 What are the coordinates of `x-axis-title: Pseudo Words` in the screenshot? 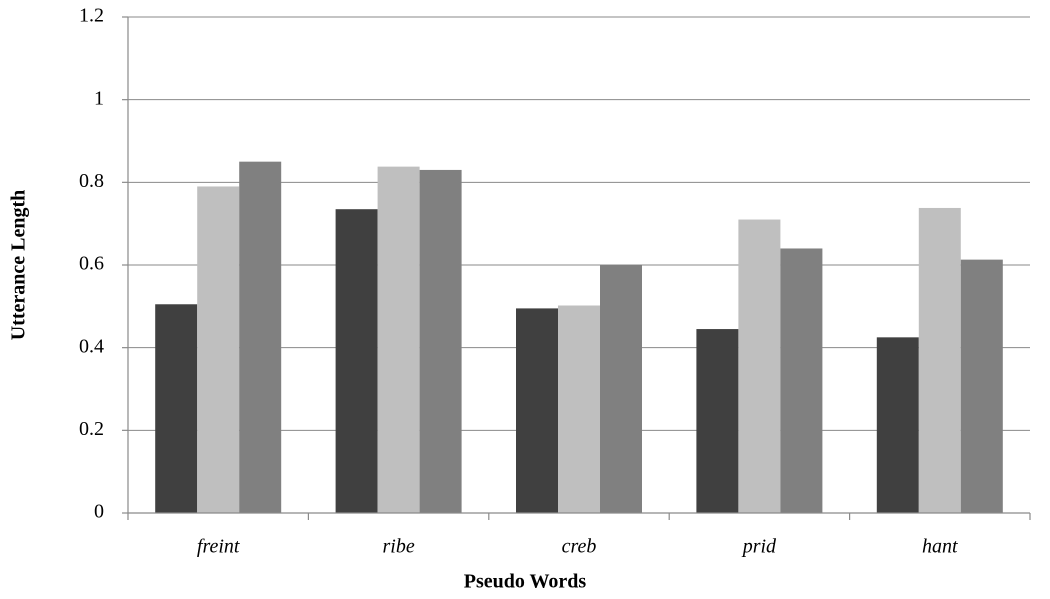 It's located at (525, 582).